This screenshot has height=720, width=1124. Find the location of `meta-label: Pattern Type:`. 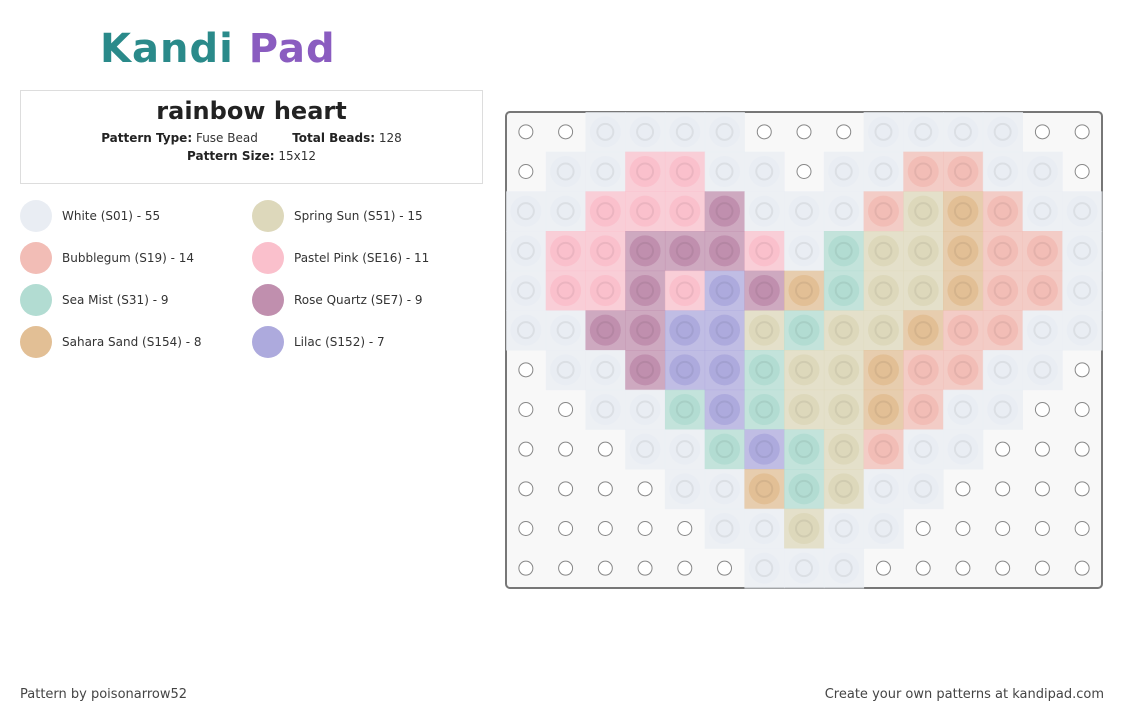

meta-label: Pattern Type: is located at coordinates (147, 138).